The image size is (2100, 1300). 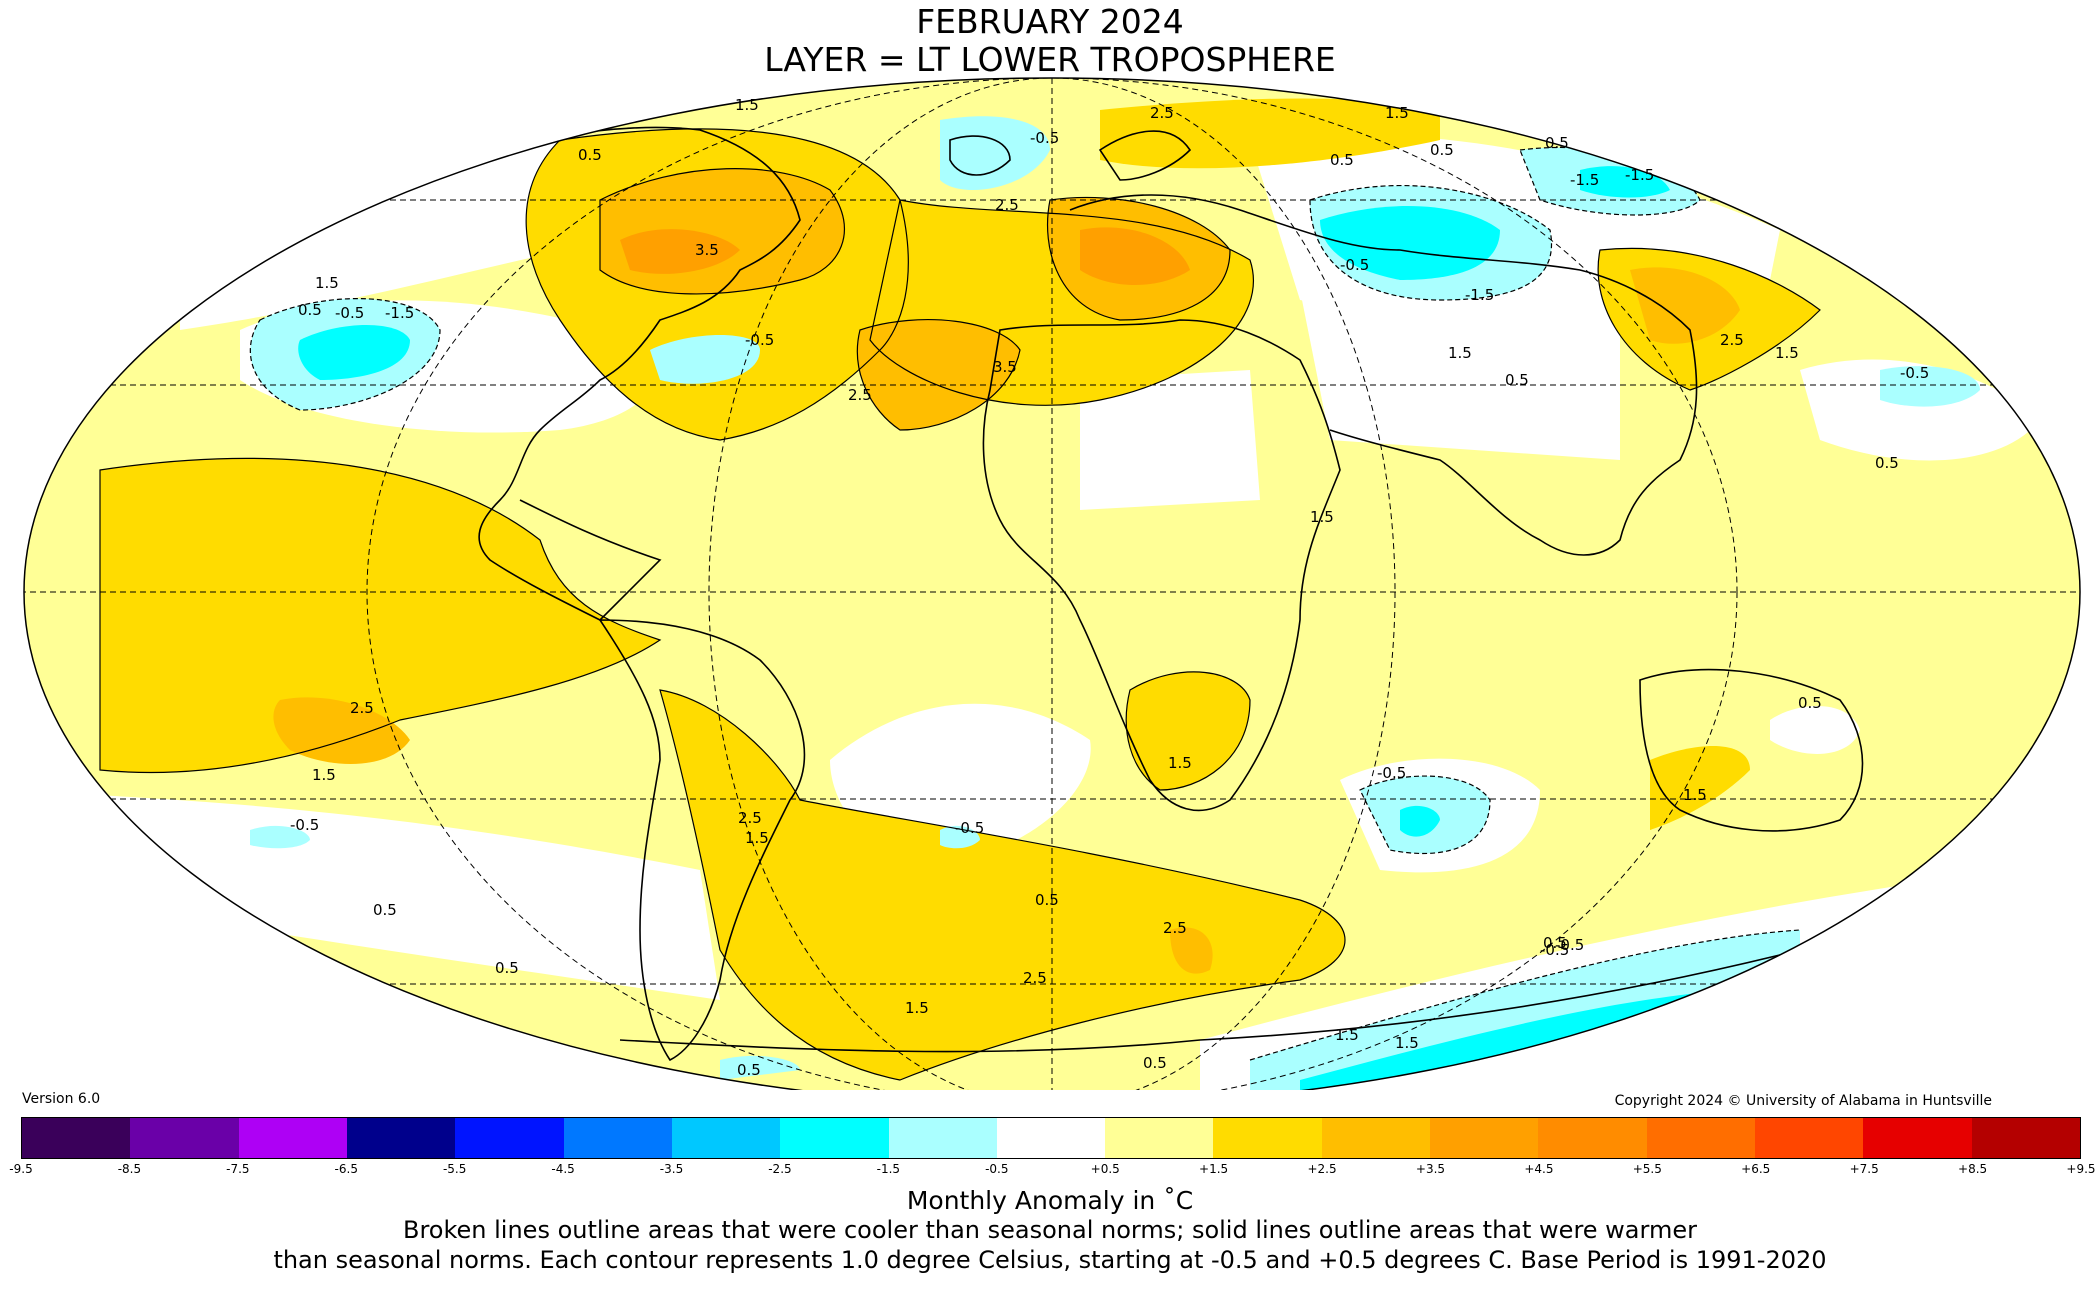 What do you see at coordinates (2081, 1169) in the screenshot?
I see `colorbar-tick-label: +9.5` at bounding box center [2081, 1169].